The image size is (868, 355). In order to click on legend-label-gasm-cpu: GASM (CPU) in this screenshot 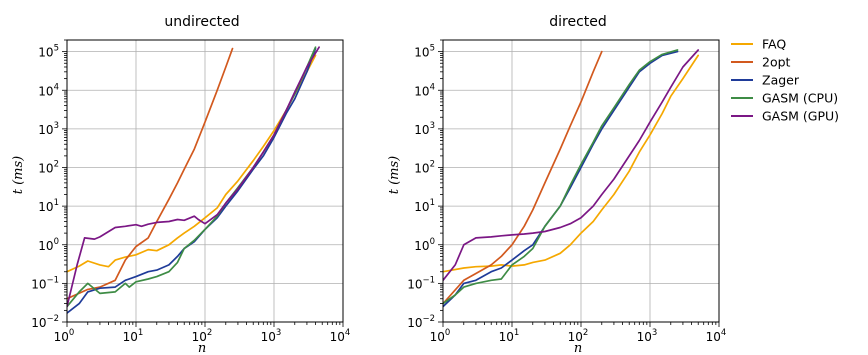, I will do `click(800, 98)`.